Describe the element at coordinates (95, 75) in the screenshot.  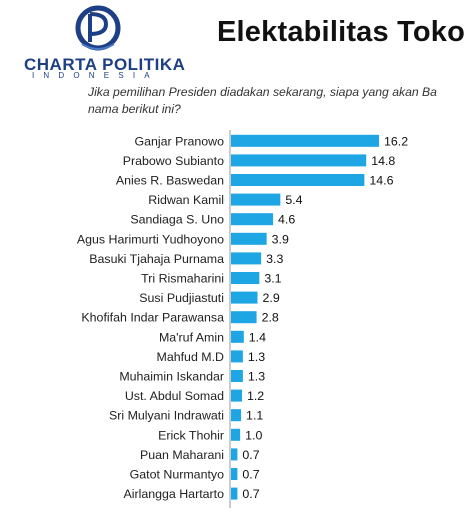
I see `logo-subtitle: INDONESIA` at that location.